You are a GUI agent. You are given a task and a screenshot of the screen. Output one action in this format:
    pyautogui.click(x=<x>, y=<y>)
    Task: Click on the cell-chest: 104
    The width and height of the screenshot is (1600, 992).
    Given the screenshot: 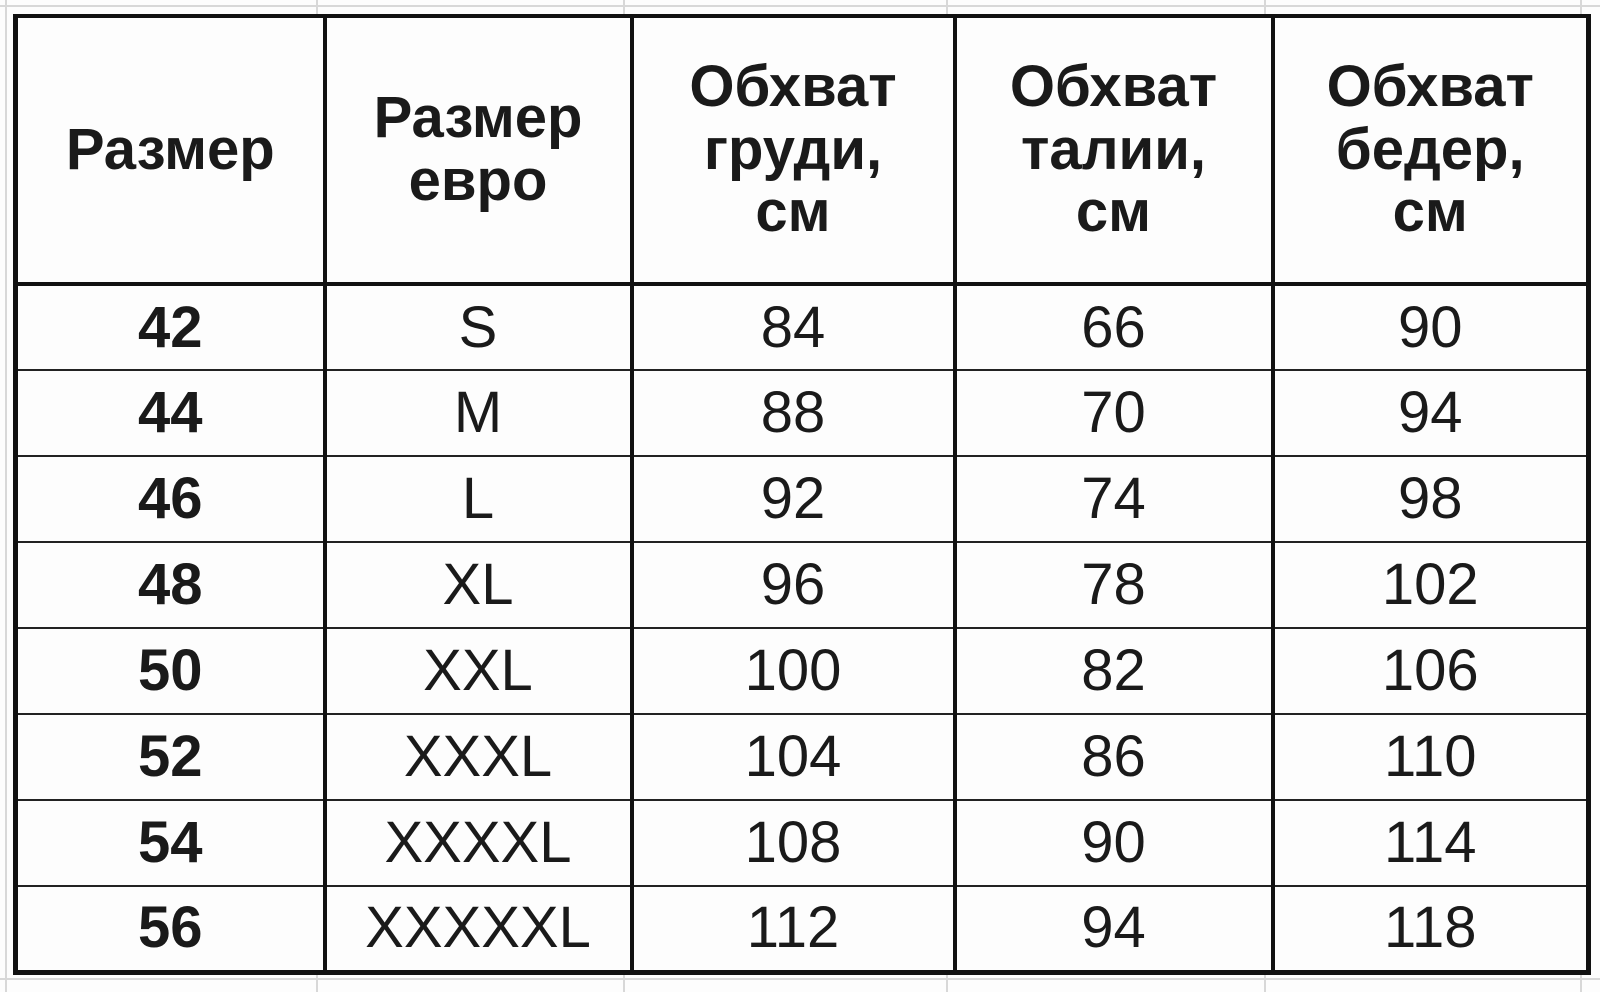 What is the action you would take?
    pyautogui.click(x=793, y=757)
    